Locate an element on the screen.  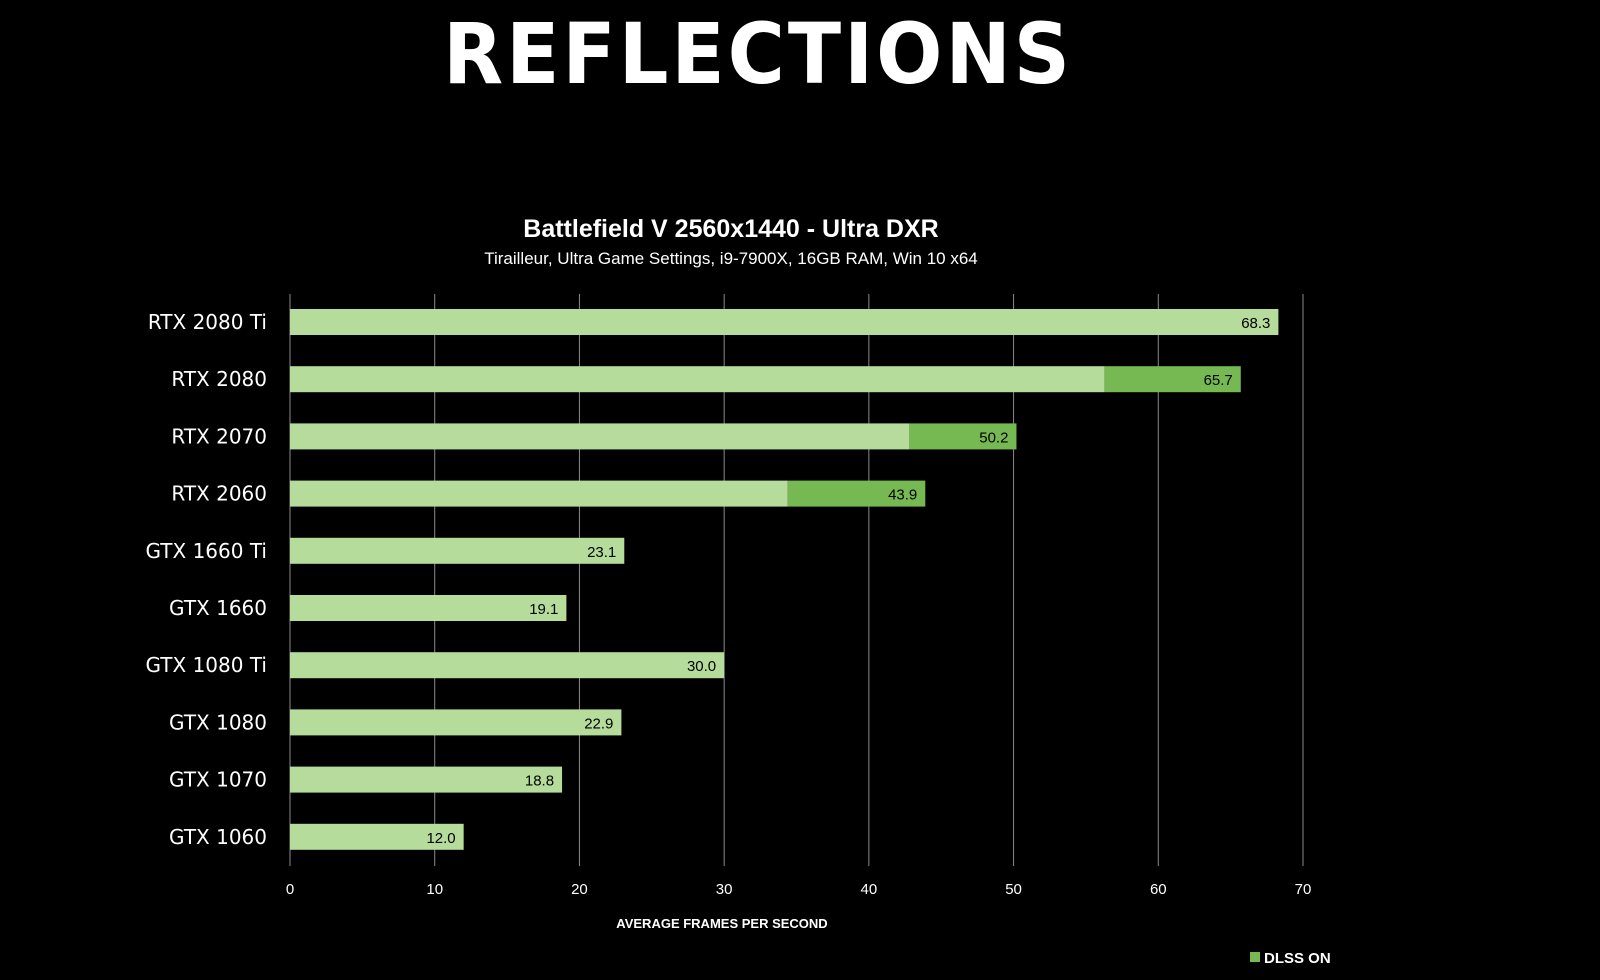
data-label: 18.8 is located at coordinates (539, 781).